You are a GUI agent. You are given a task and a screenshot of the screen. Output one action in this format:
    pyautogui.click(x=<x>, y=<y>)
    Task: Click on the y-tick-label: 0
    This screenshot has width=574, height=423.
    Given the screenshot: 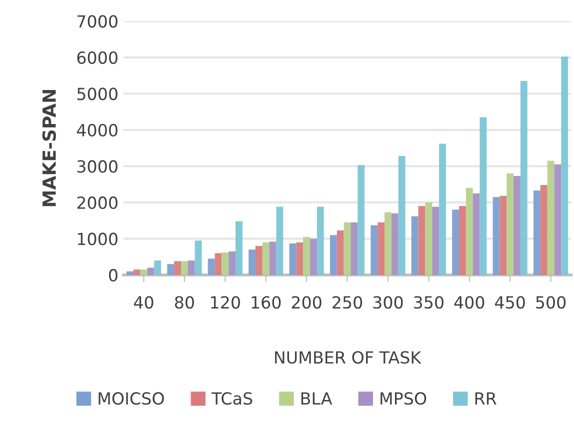 What is the action you would take?
    pyautogui.click(x=113, y=275)
    